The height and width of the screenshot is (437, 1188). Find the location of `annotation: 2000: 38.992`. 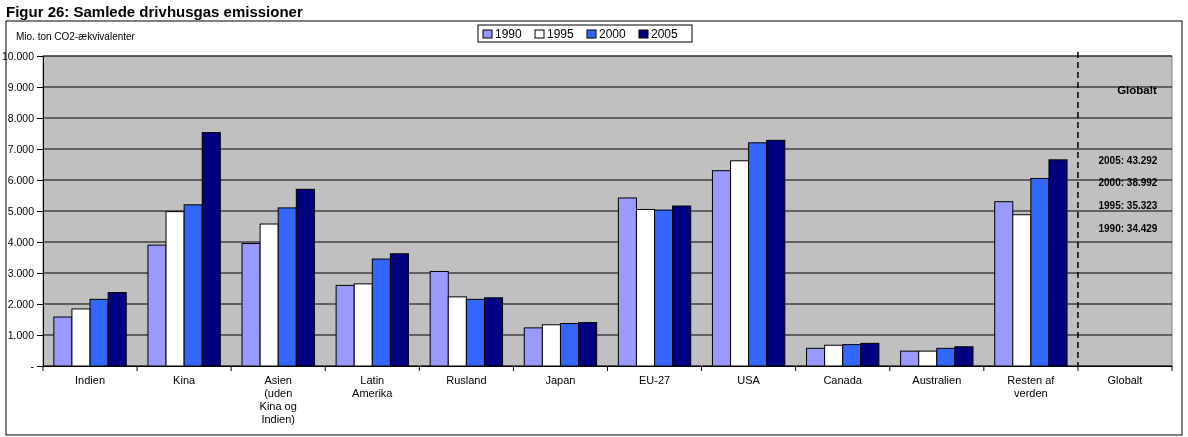

annotation: 2000: 38.992 is located at coordinates (1128, 182).